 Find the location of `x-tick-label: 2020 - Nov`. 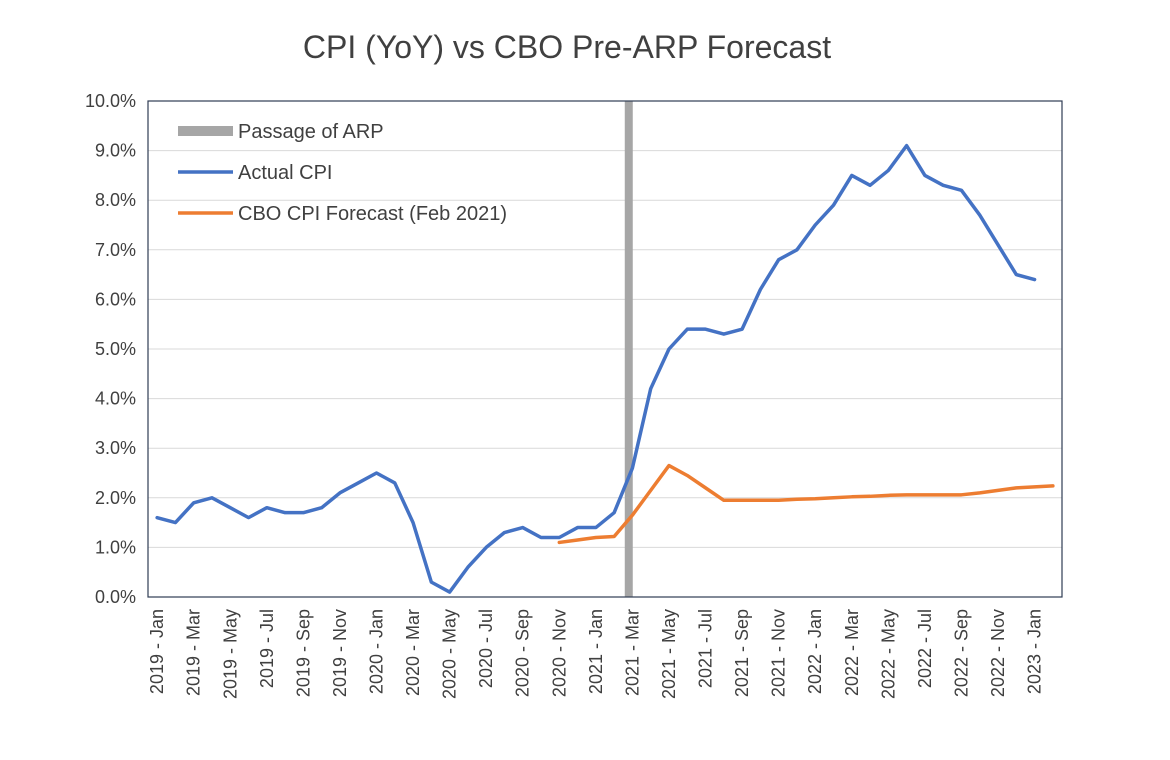

x-tick-label: 2020 - Nov is located at coordinates (559, 653).